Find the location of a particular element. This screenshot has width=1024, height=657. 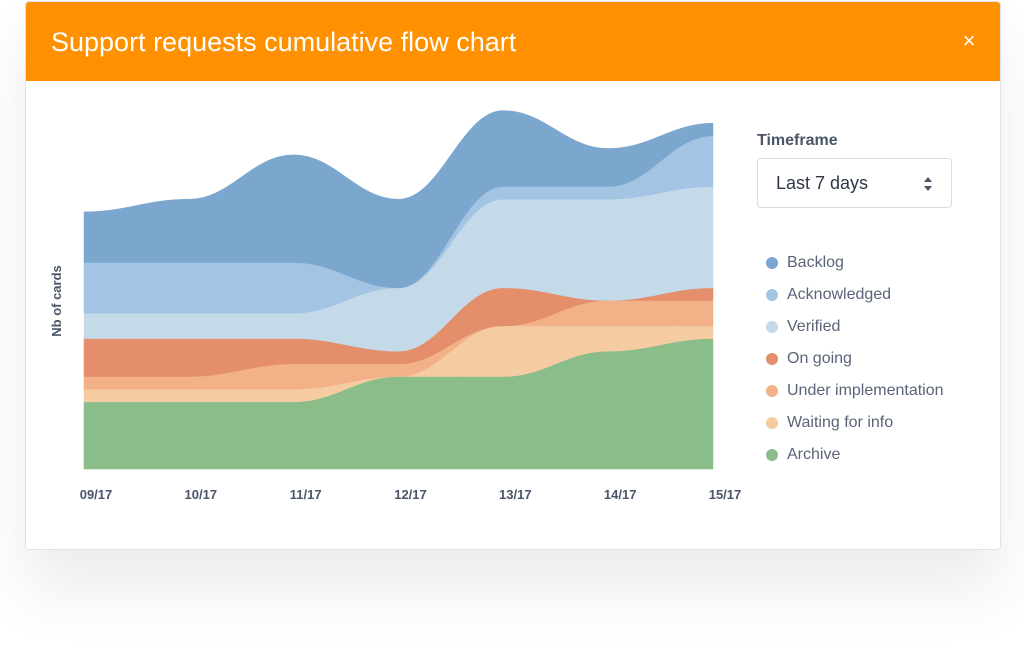

timeframe-label: Timeframe is located at coordinates (797, 140).